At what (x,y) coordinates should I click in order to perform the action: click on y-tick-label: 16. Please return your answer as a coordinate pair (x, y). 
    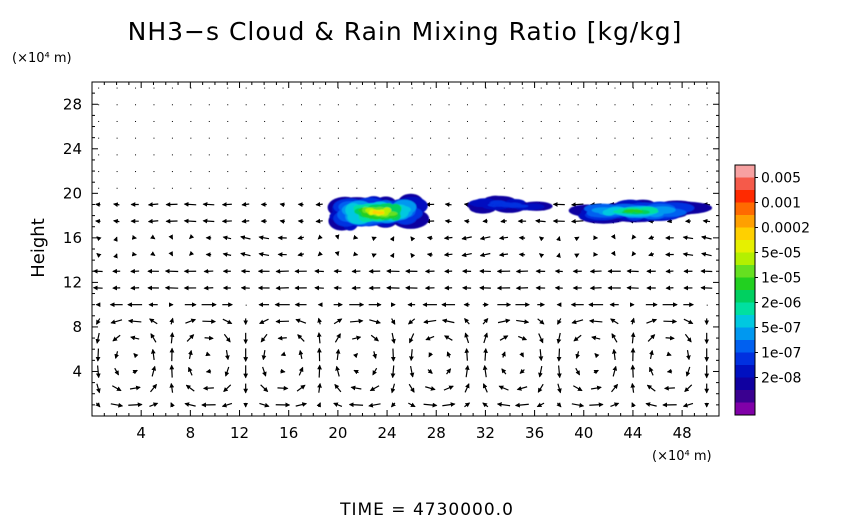
    Looking at the image, I should click on (72, 238).